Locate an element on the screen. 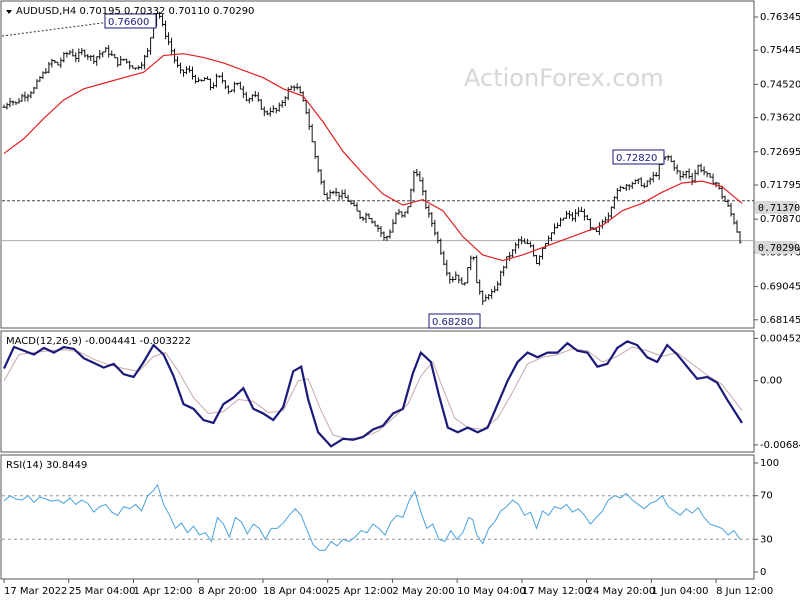 The height and width of the screenshot is (600, 800). rsi-header: RSI(14) 30.8449 is located at coordinates (46, 465).